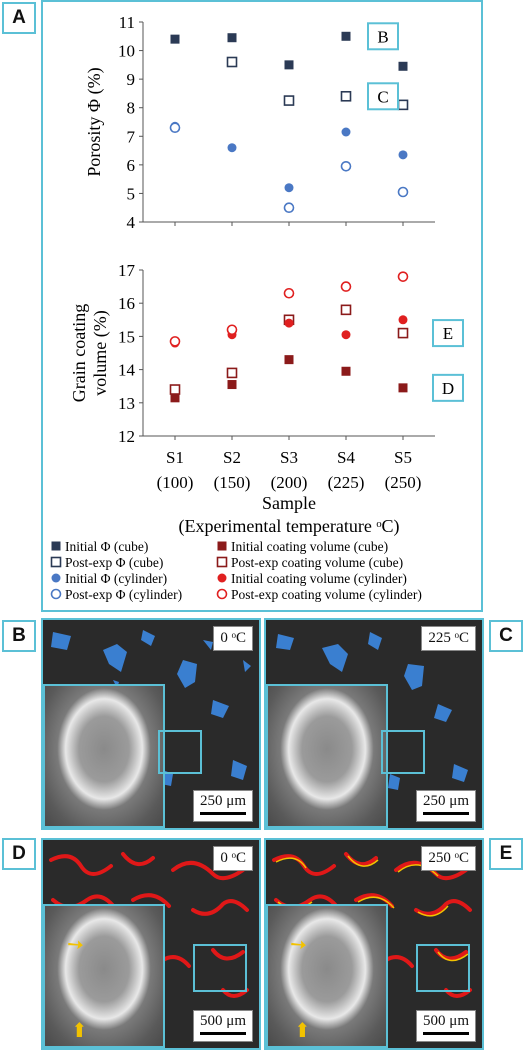 This screenshot has height=1053, width=526. What do you see at coordinates (126, 336) in the screenshot?
I see `y-tick-label-1: 15` at bounding box center [126, 336].